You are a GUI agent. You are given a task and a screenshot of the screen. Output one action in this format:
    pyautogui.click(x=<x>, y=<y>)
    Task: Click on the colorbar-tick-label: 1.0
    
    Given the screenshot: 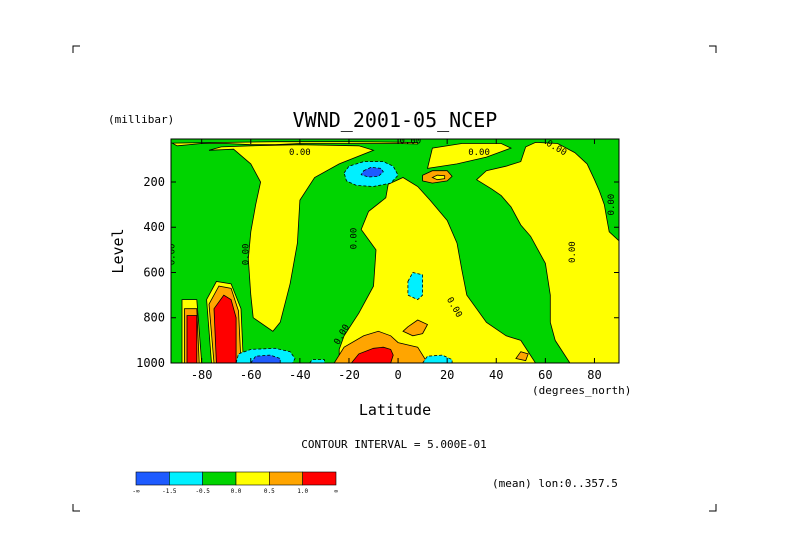 What is the action you would take?
    pyautogui.click(x=302, y=491)
    